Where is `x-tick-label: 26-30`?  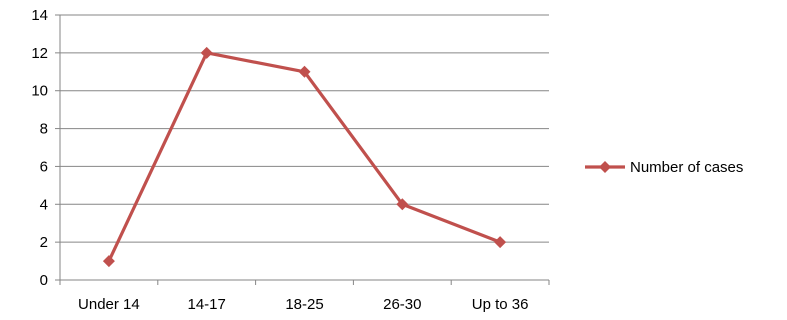
x-tick-label: 26-30 is located at coordinates (402, 304).